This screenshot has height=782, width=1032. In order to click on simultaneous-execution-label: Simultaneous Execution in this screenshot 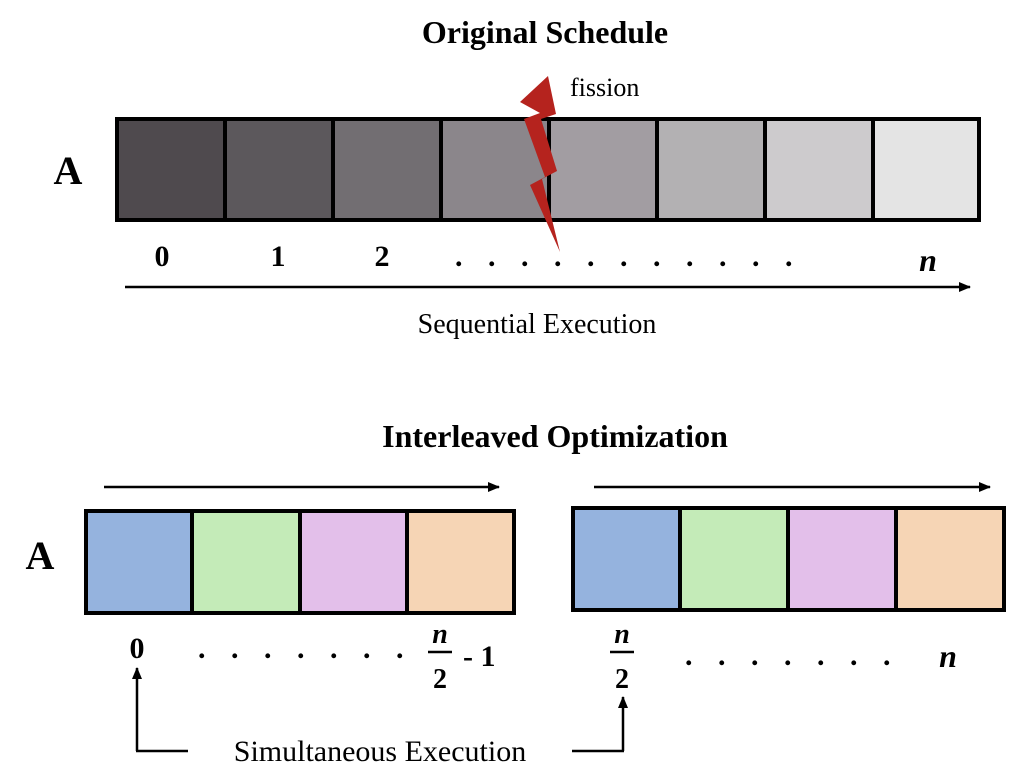, I will do `click(380, 751)`.